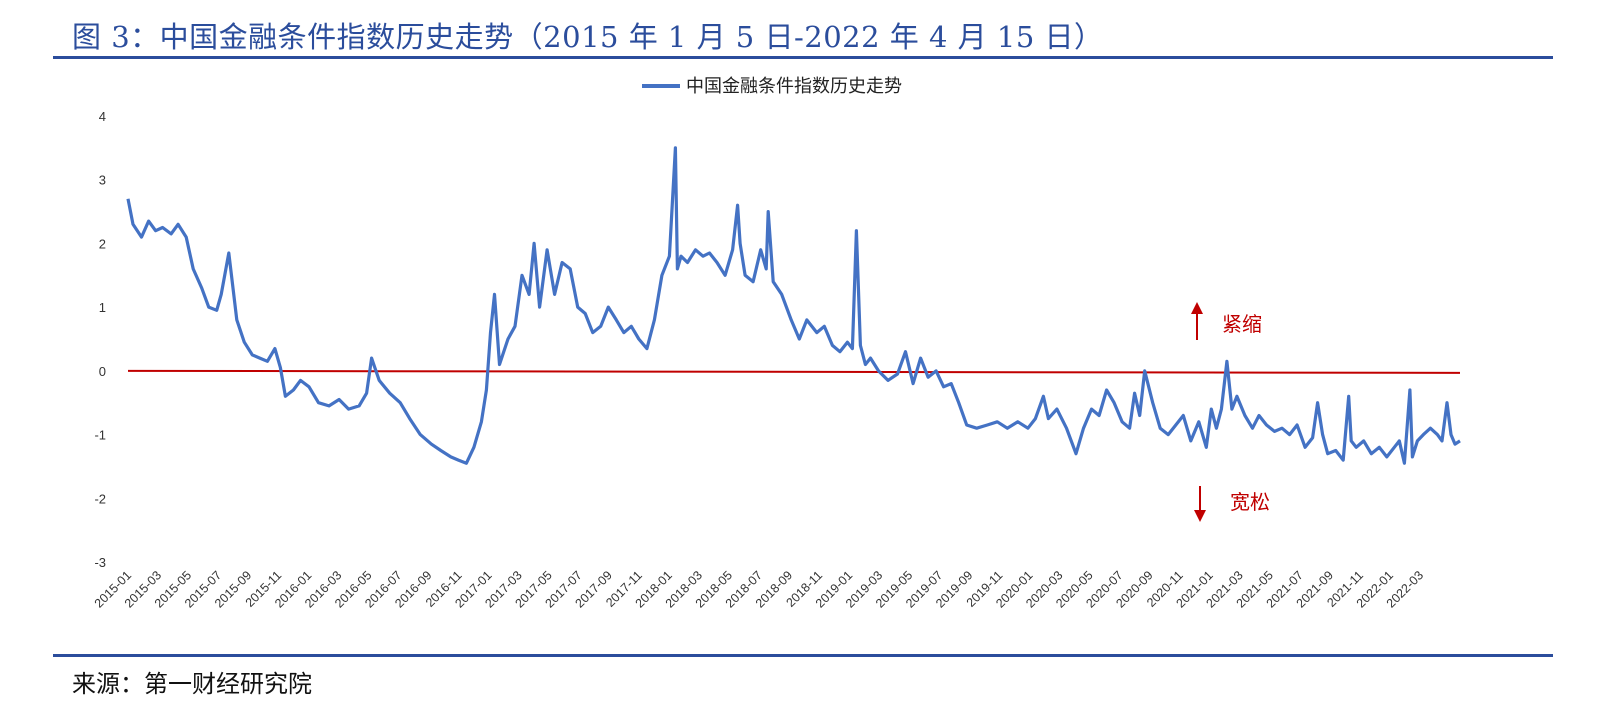  Describe the element at coordinates (102, 371) in the screenshot. I see `y-tick-label: 0` at that location.